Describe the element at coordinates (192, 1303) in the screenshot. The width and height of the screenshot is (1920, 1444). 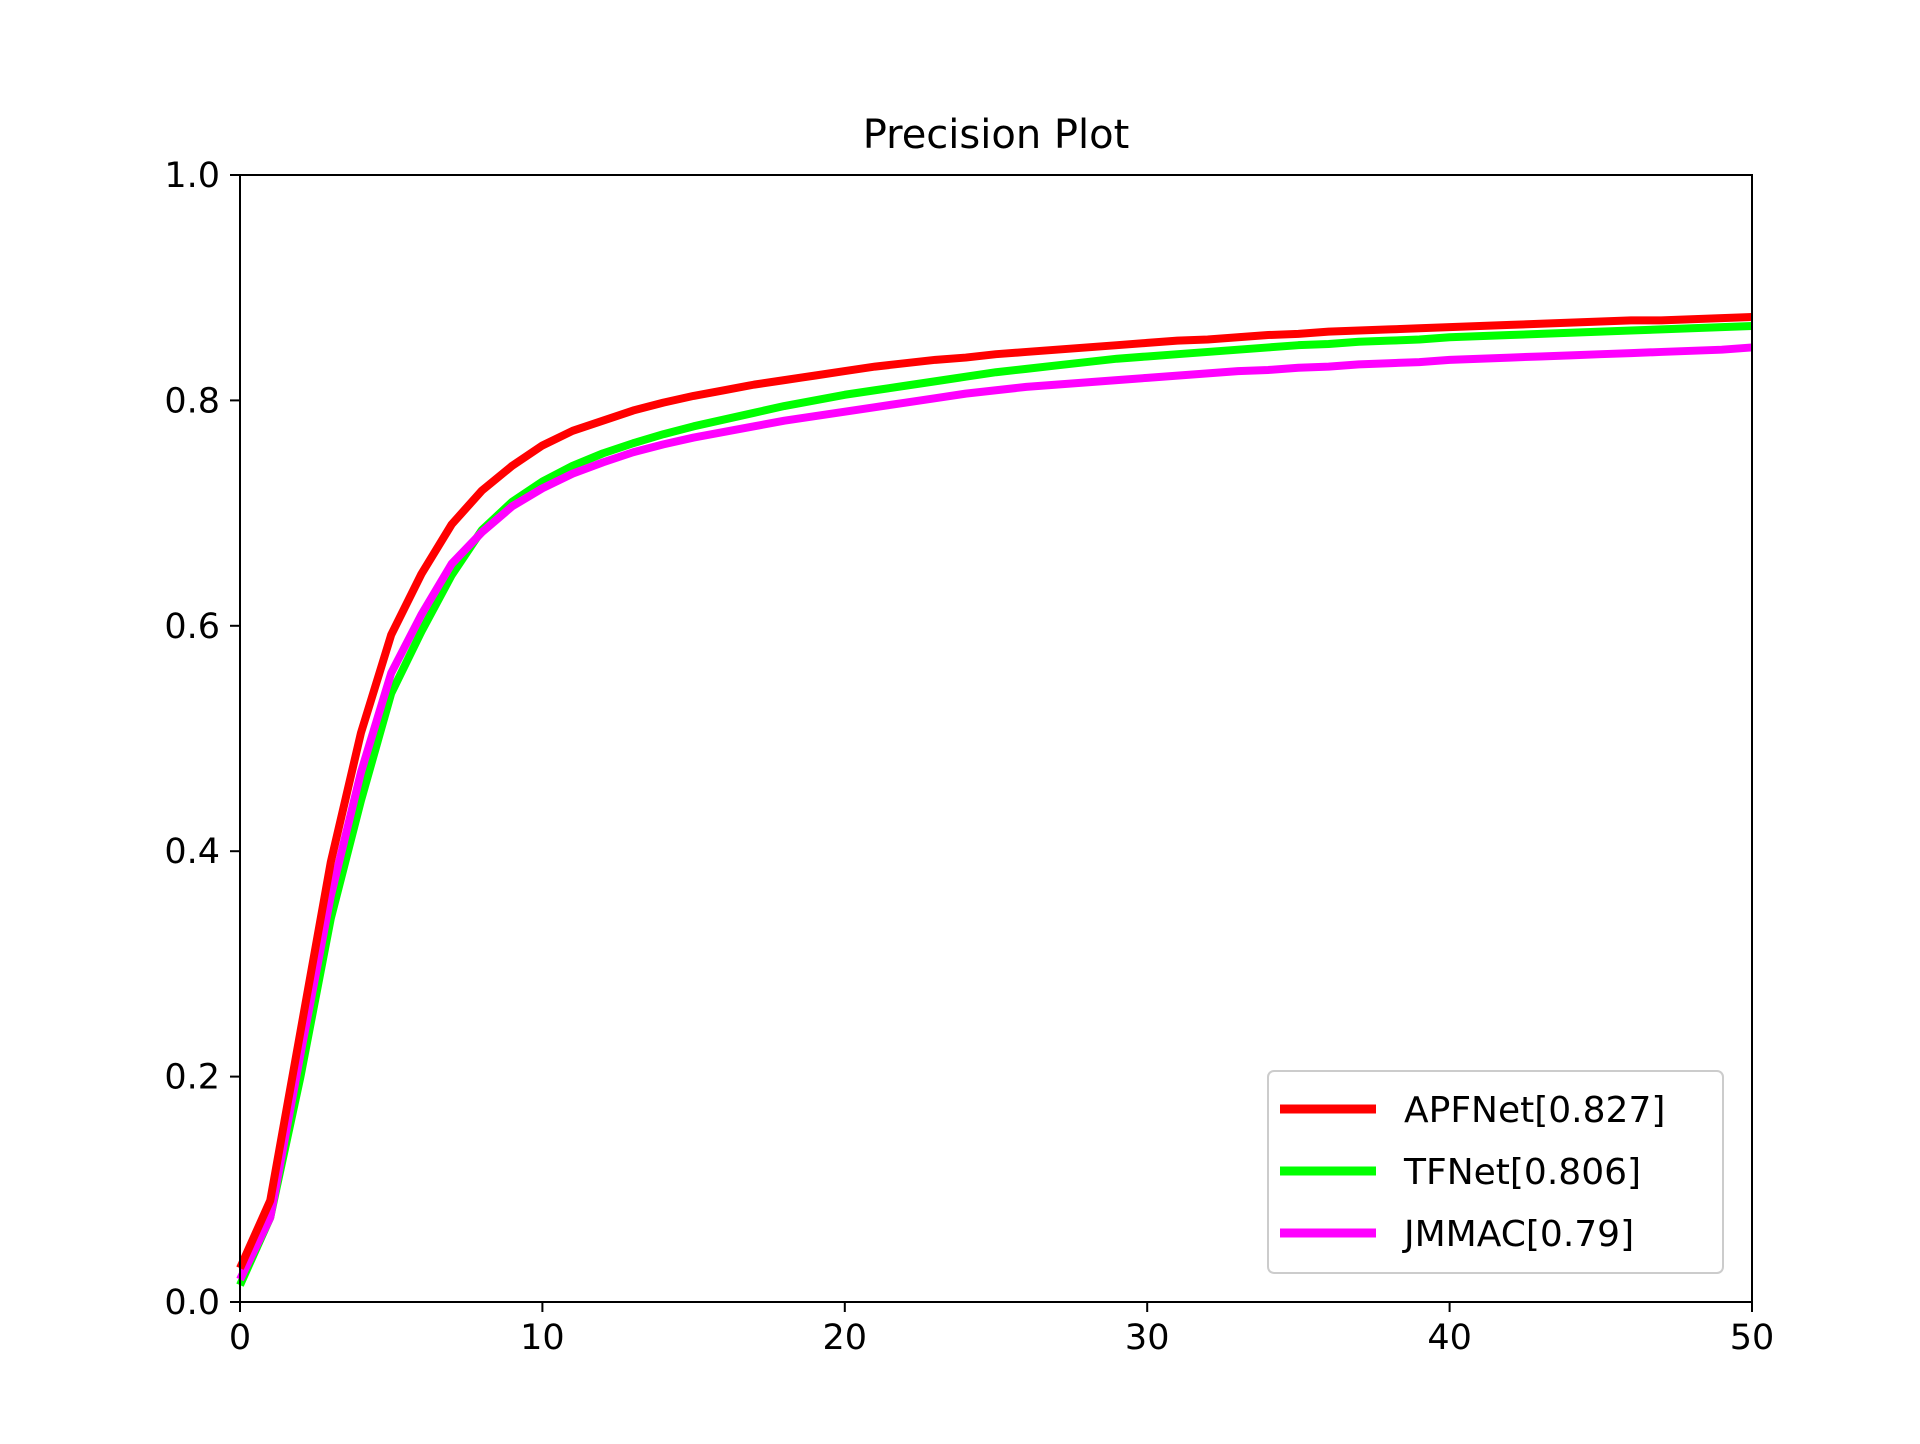
I see `y-tick-label: 0.0` at that location.